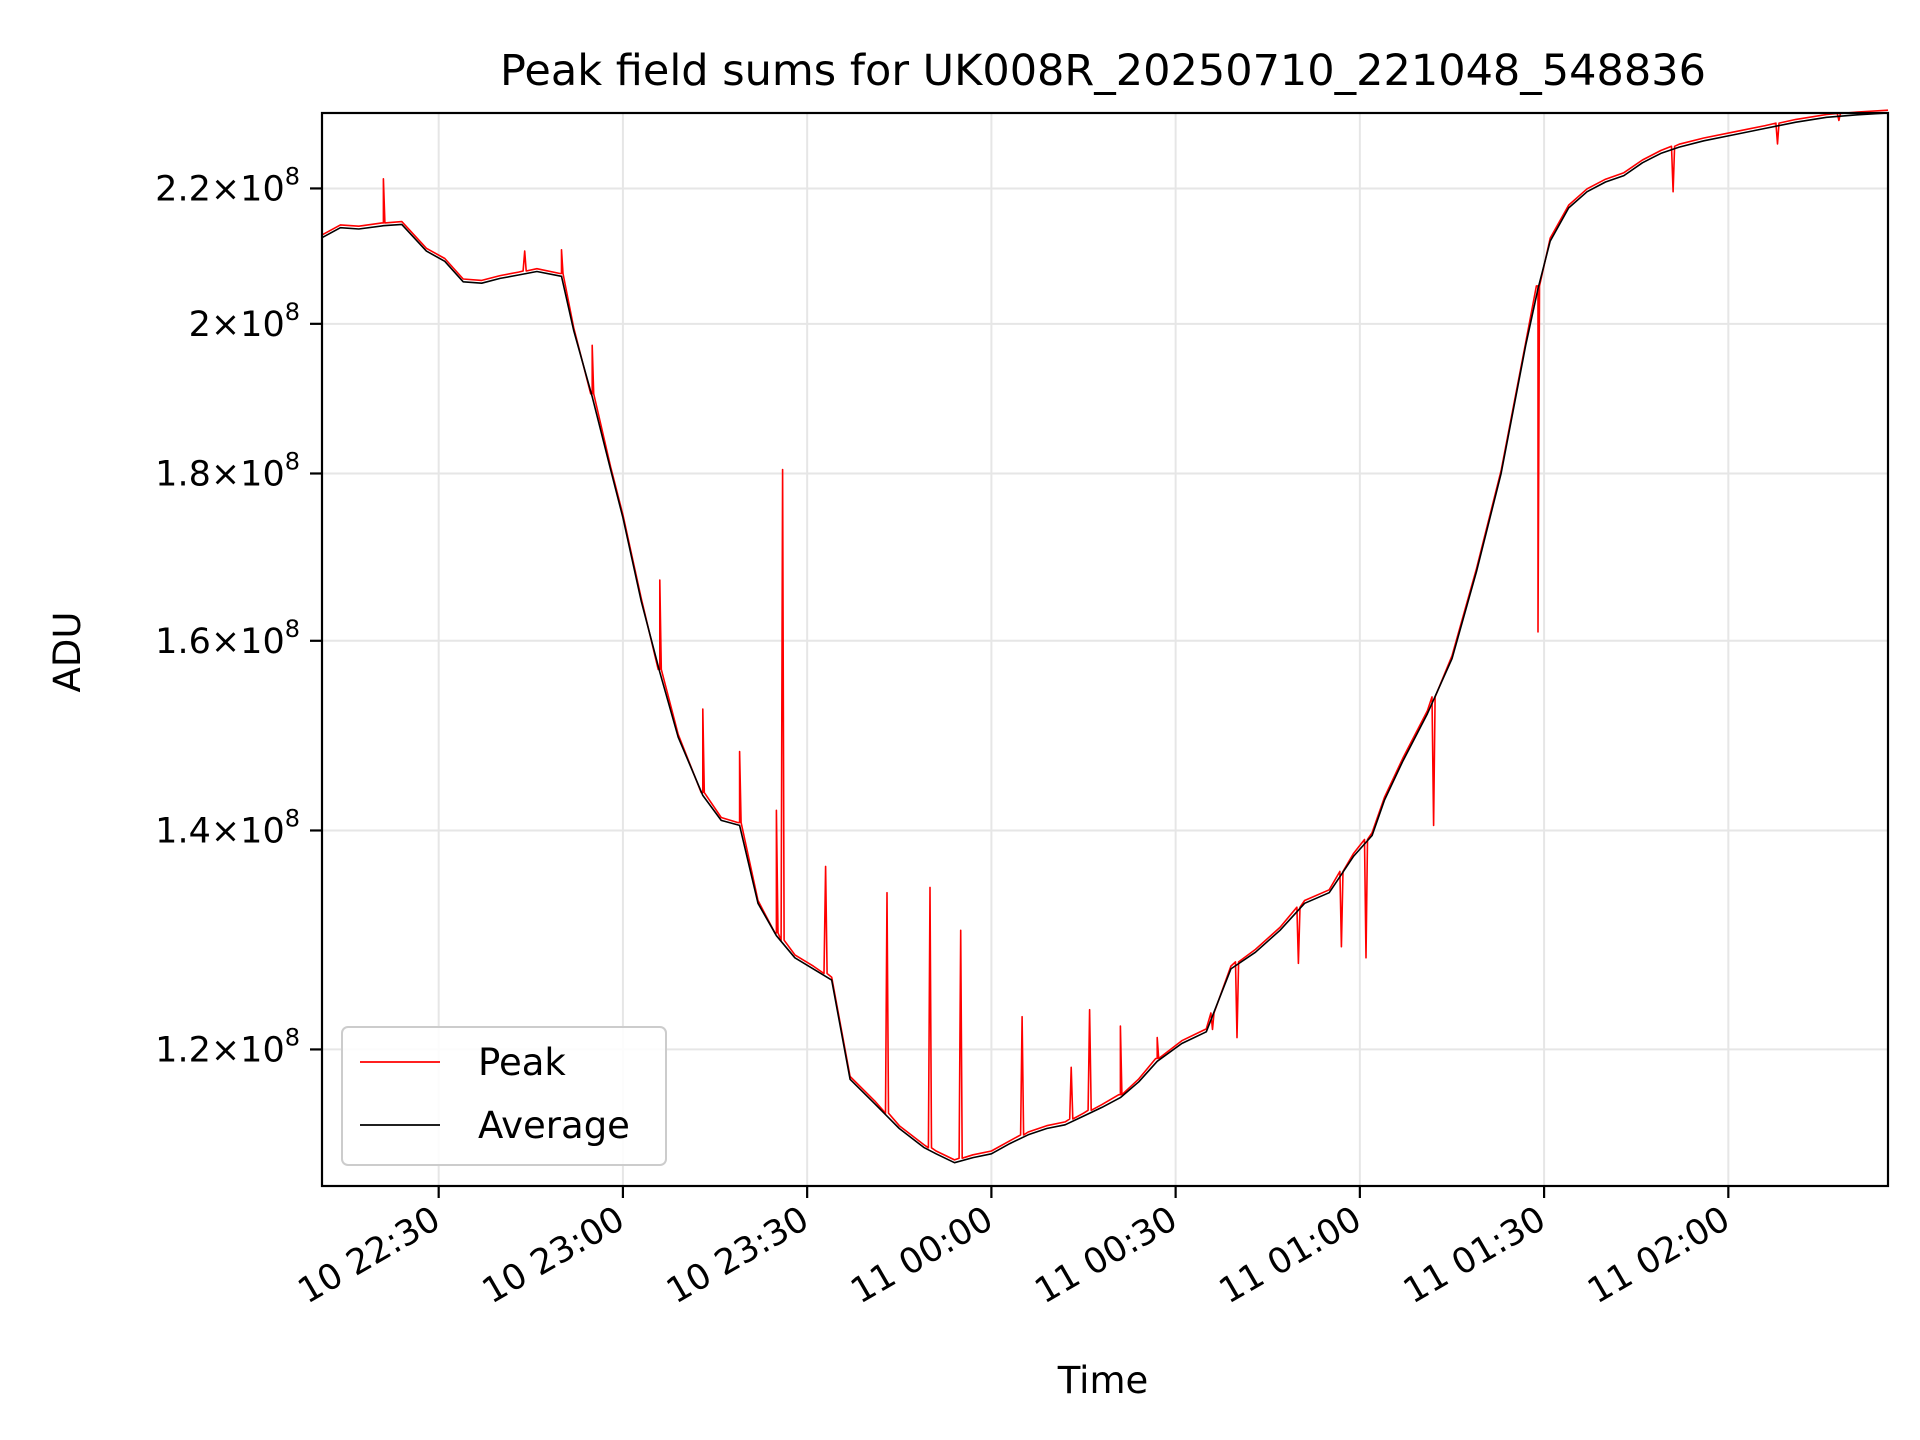 This screenshot has width=1920, height=1440. What do you see at coordinates (244, 321) in the screenshot?
I see `y-tick-label: 2×108` at bounding box center [244, 321].